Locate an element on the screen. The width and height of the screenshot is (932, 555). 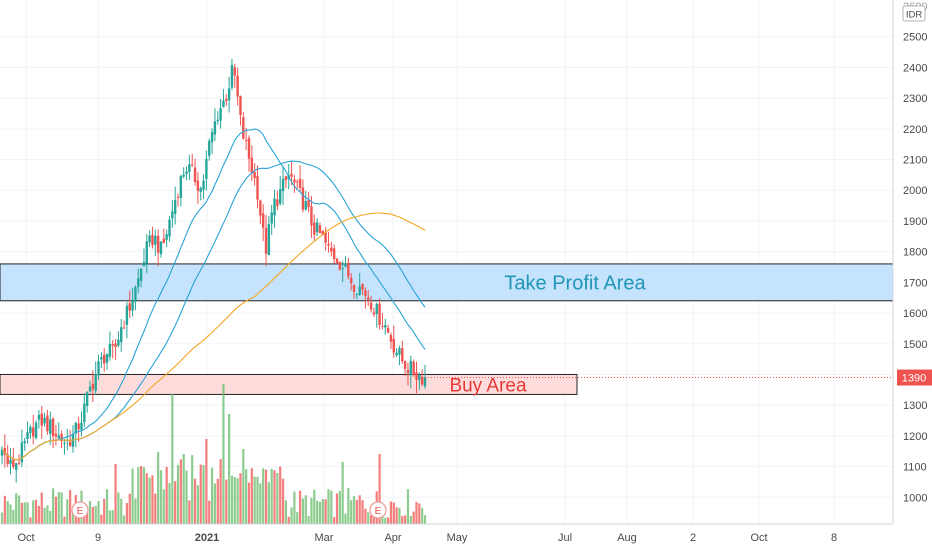
y-tick-label: 1700 is located at coordinates (915, 283).